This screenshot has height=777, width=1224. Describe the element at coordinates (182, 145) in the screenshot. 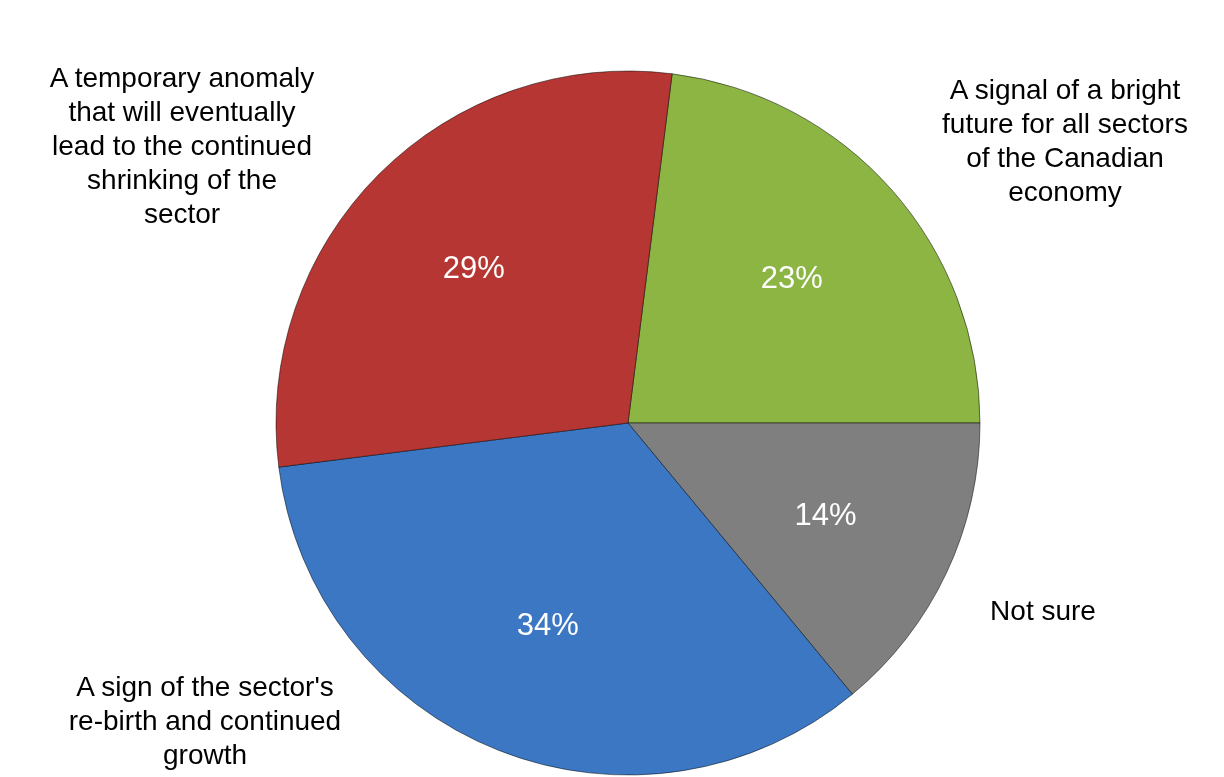

I see `slice-label: A temporary anomaly that will eventually lead to the continued shrinking of the sector` at that location.